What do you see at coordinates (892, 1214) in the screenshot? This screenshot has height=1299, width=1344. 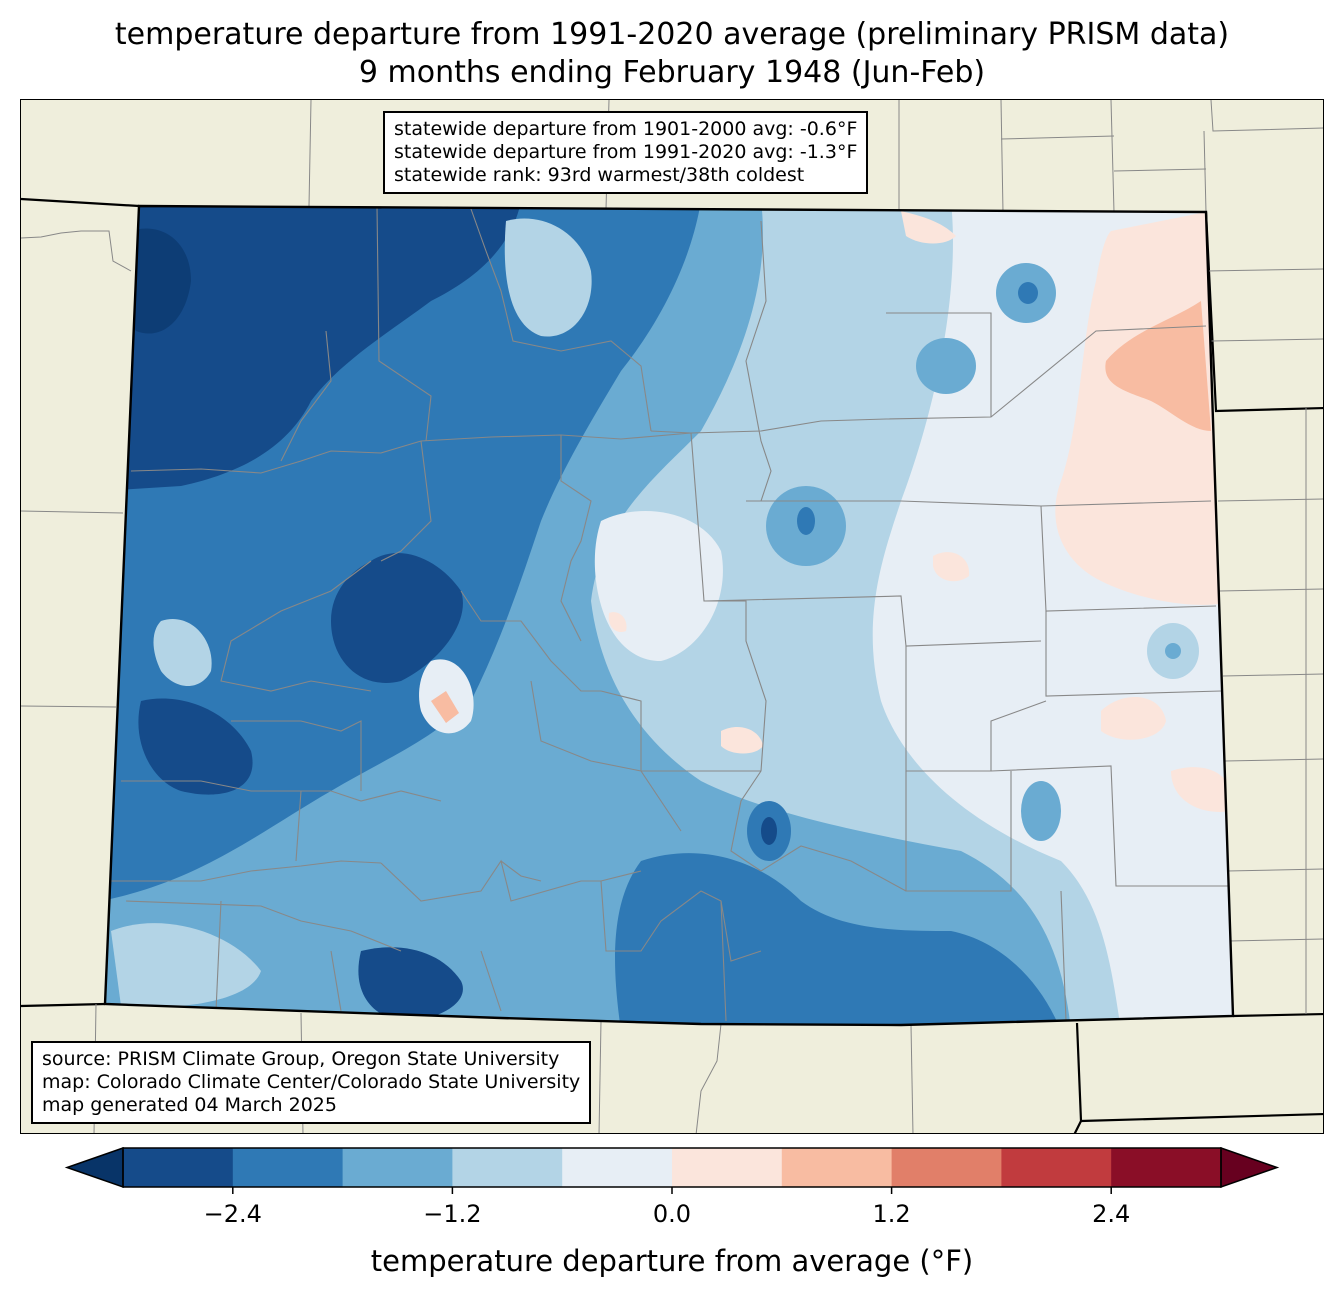 I see `colorbar-tick-label: 1.2` at bounding box center [892, 1214].